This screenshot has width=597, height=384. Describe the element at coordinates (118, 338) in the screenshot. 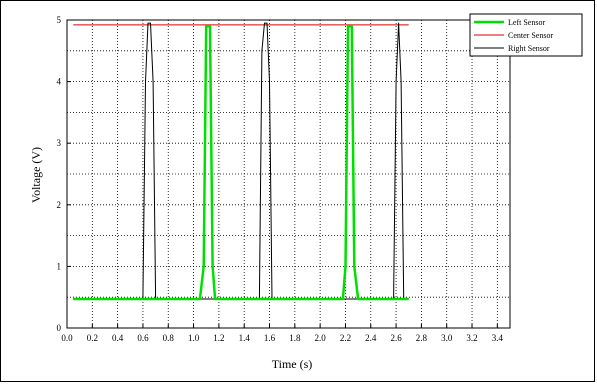

I see `x-tick-label: 0.4` at that location.